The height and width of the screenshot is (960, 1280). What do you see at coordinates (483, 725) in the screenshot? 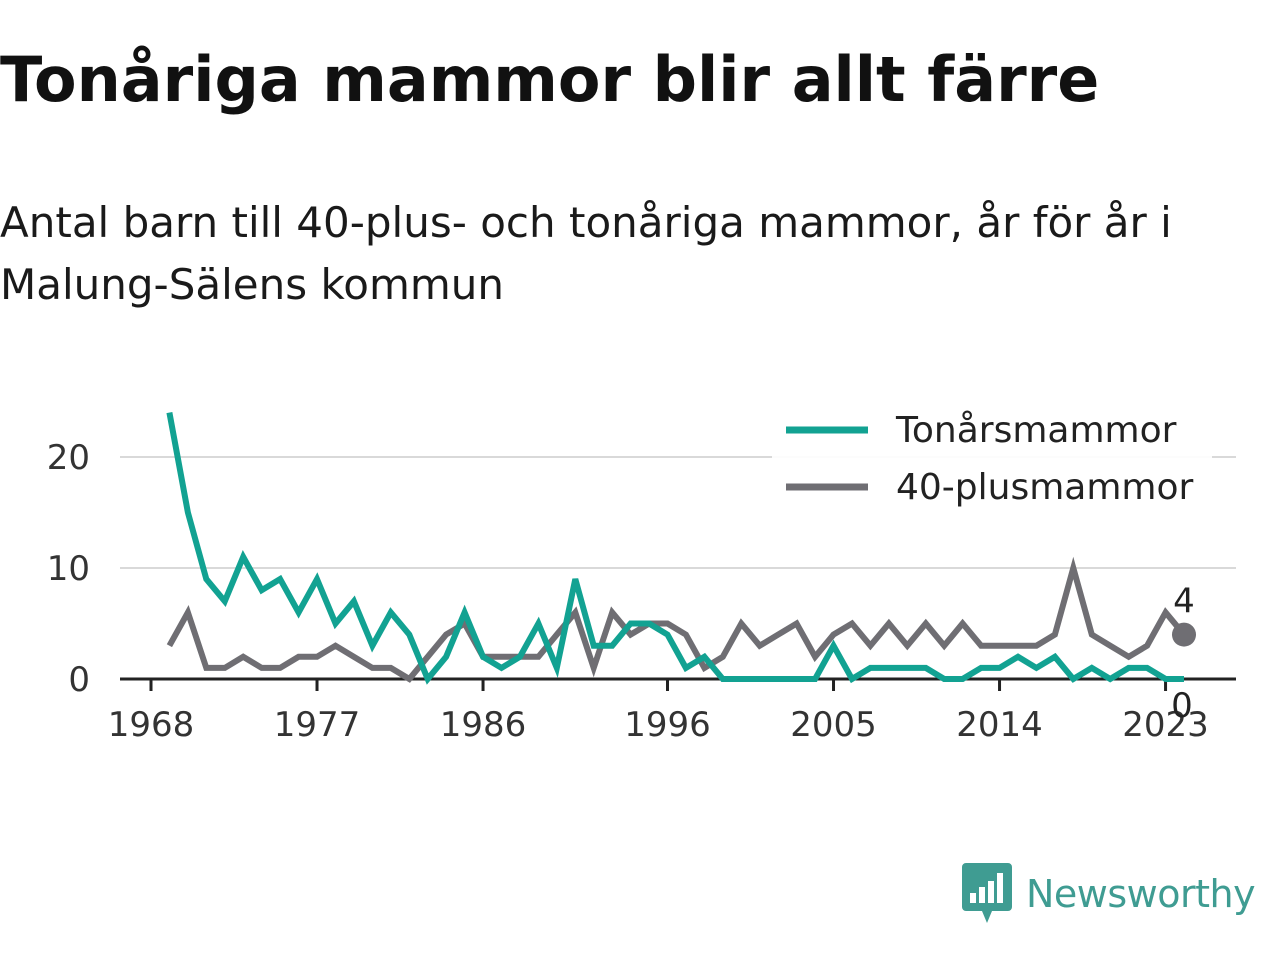
I see `x-tick-label: 1986` at bounding box center [483, 725].